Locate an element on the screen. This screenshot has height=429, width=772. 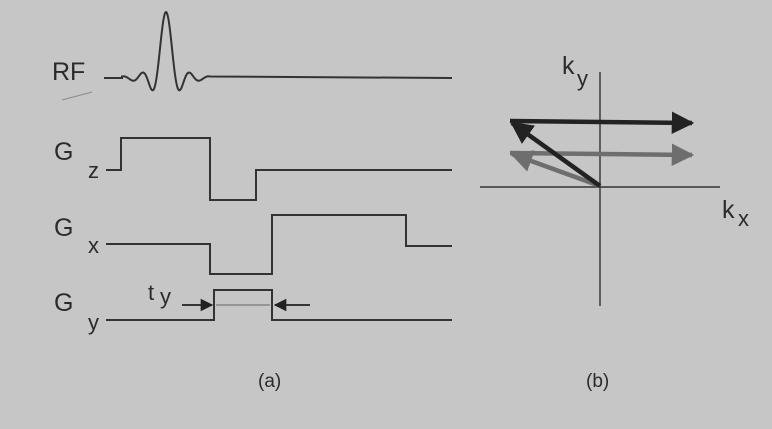
gy-label-main: G is located at coordinates (63, 303).